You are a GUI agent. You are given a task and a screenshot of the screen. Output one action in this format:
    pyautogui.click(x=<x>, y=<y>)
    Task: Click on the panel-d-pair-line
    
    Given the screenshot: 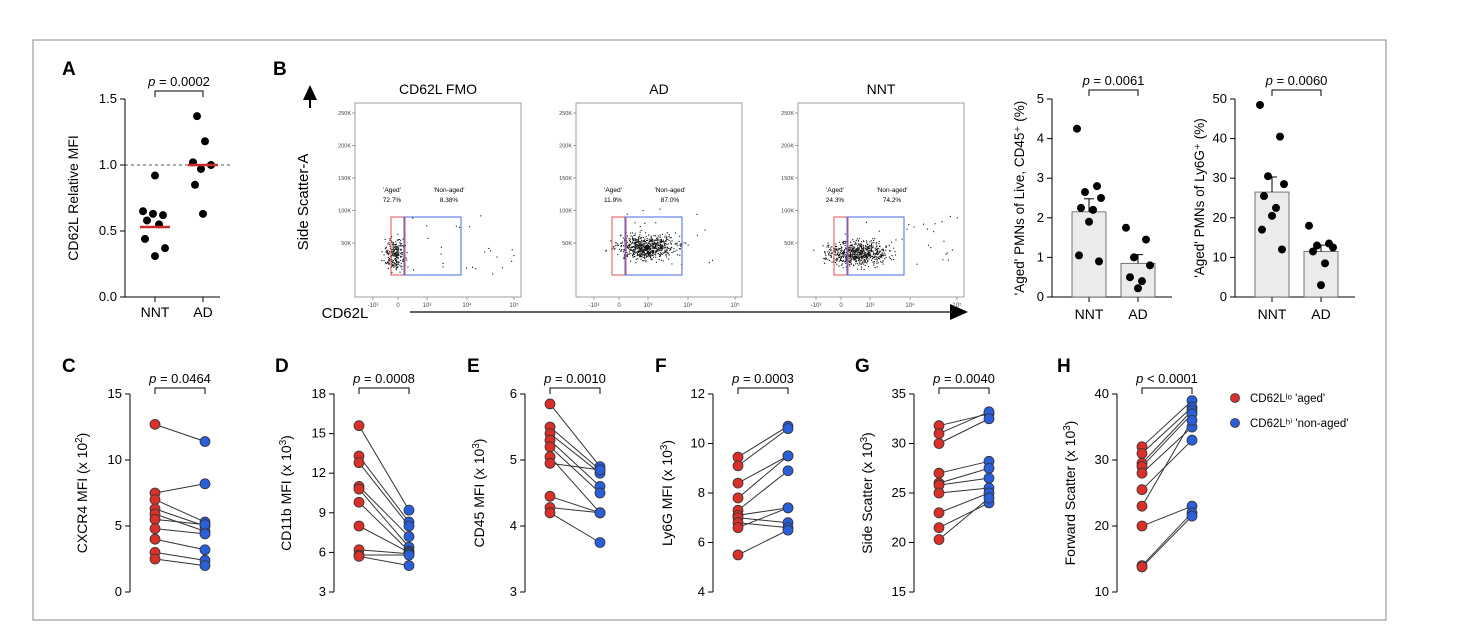 What is the action you would take?
    pyautogui.click(x=384, y=552)
    